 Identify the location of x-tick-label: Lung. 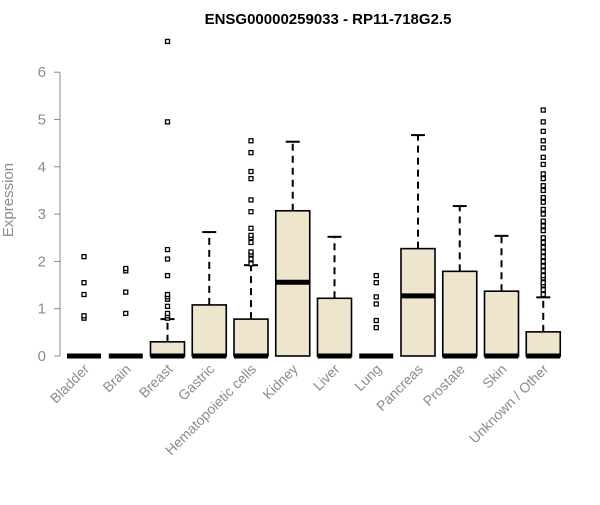
(367, 377).